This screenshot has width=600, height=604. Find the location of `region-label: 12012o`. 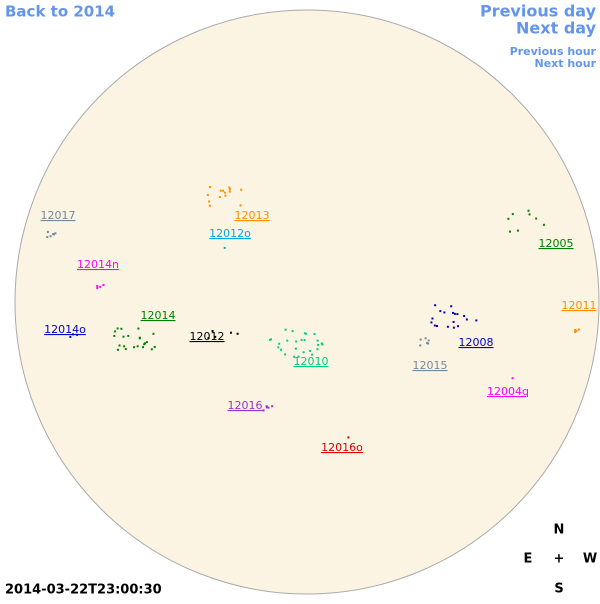

region-label: 12012o is located at coordinates (230, 233).